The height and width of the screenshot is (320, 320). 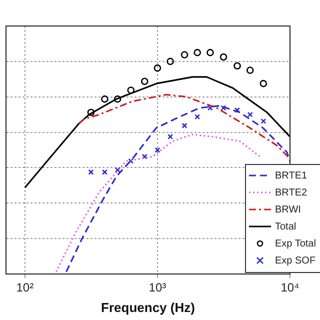 What do you see at coordinates (25, 287) in the screenshot?
I see `x-tick-label: 10²` at bounding box center [25, 287].